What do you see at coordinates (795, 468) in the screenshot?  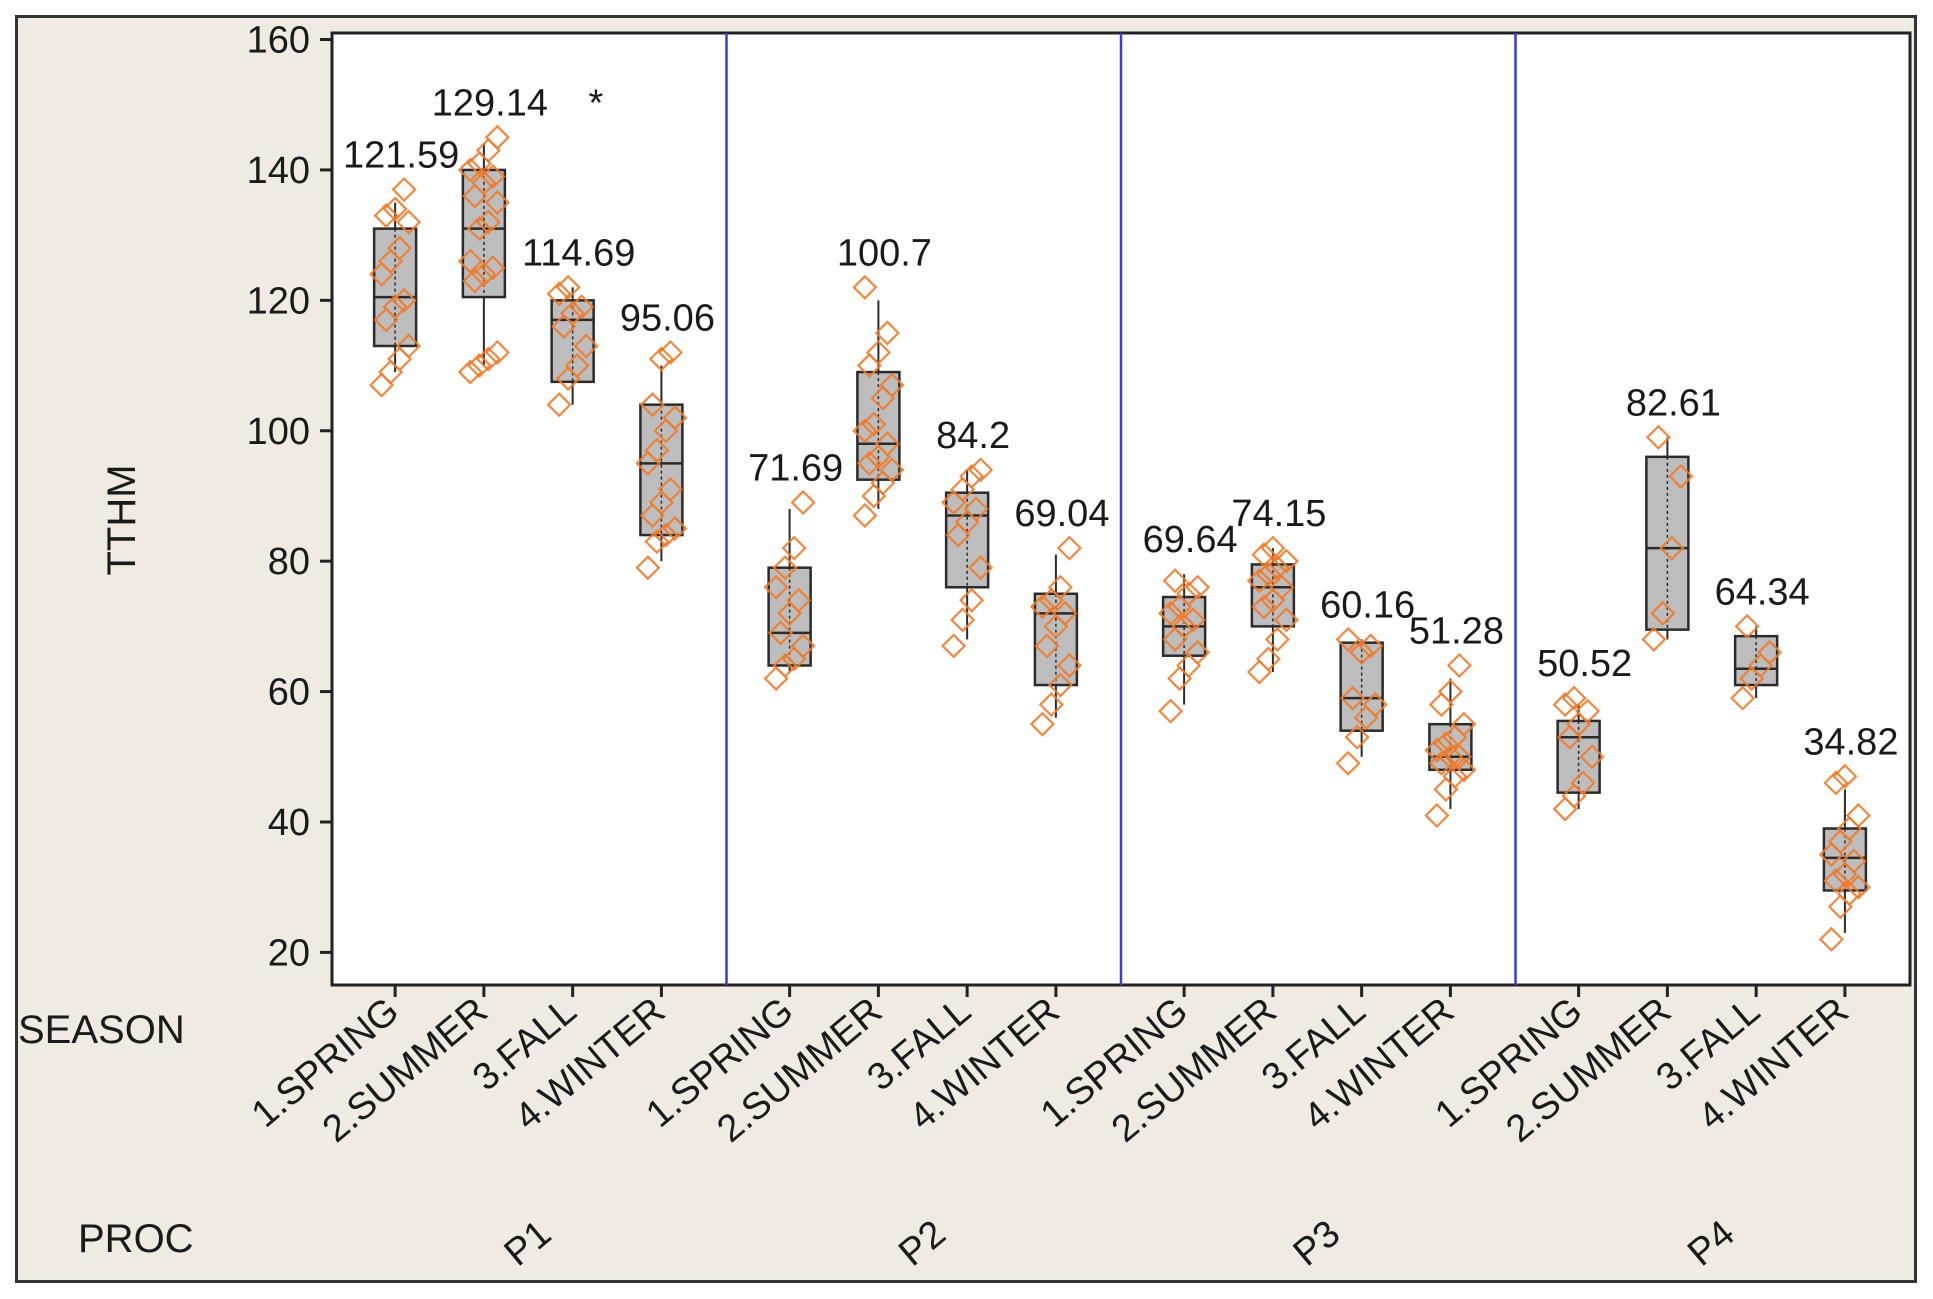 I see `mean-label: 71.69` at bounding box center [795, 468].